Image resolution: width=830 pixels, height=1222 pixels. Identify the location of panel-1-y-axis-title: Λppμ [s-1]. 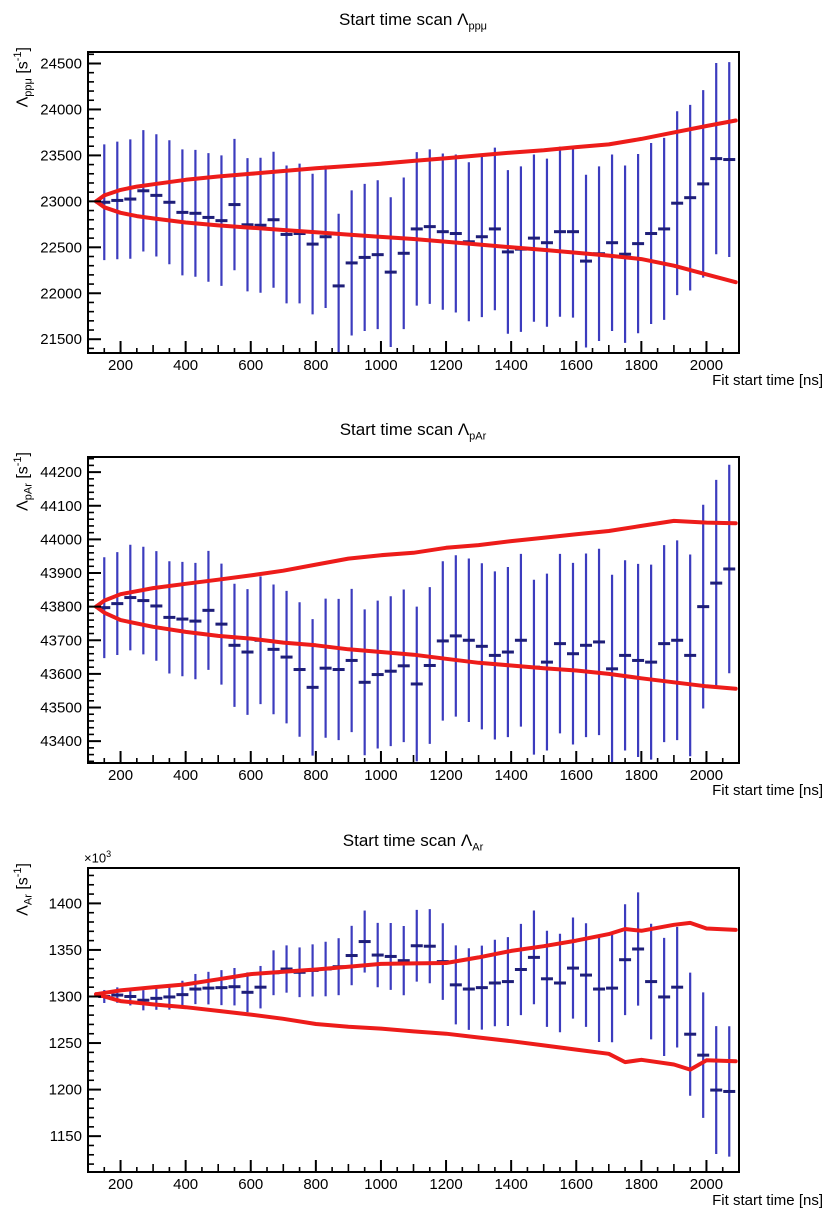
(23, 77).